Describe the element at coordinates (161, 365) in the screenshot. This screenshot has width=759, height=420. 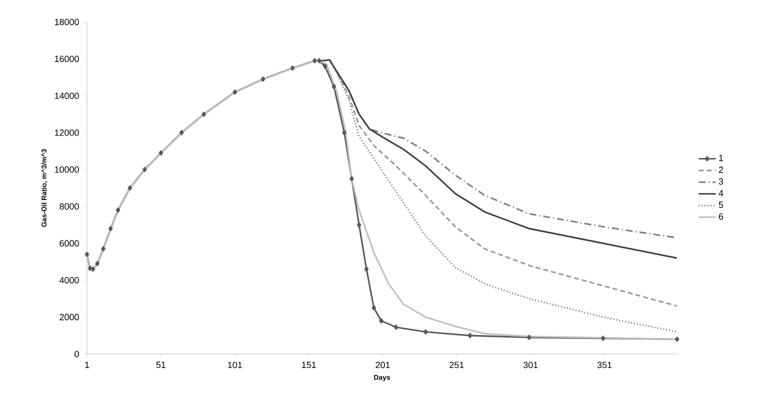
I see `x-tick-label: 51` at that location.